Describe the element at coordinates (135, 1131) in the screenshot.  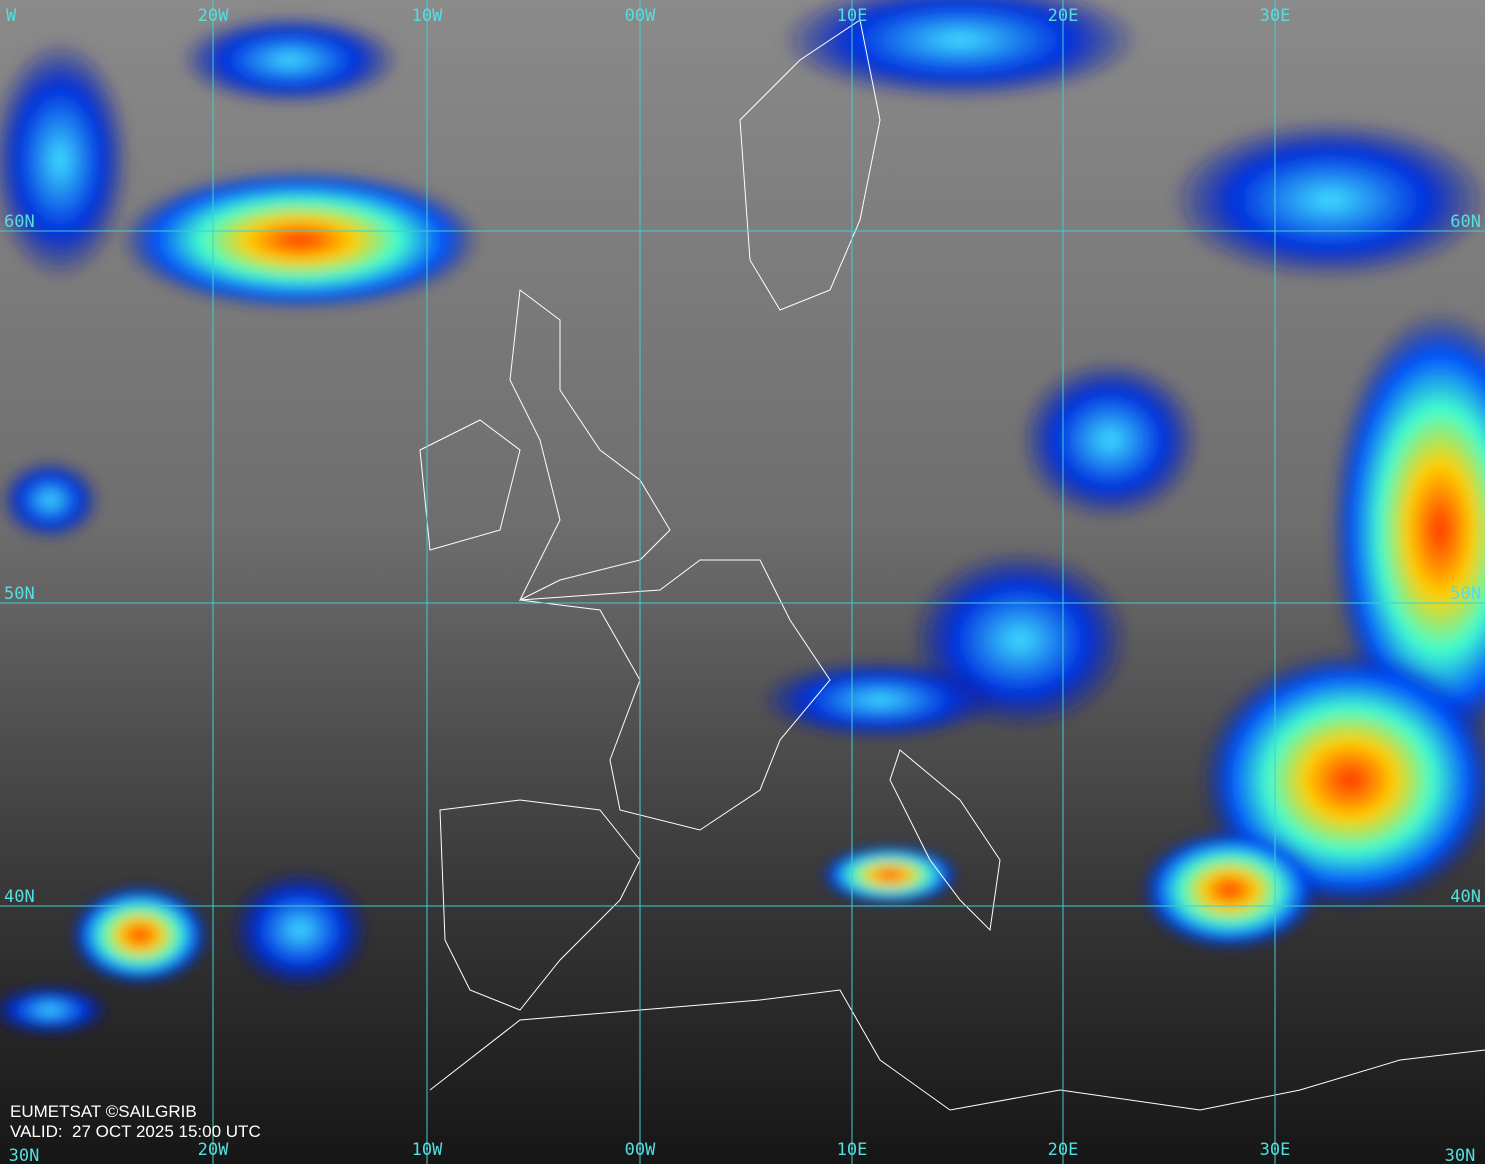
I see `credit-valid: VALID: 27 OCT 2025 15:00 UTC` at that location.